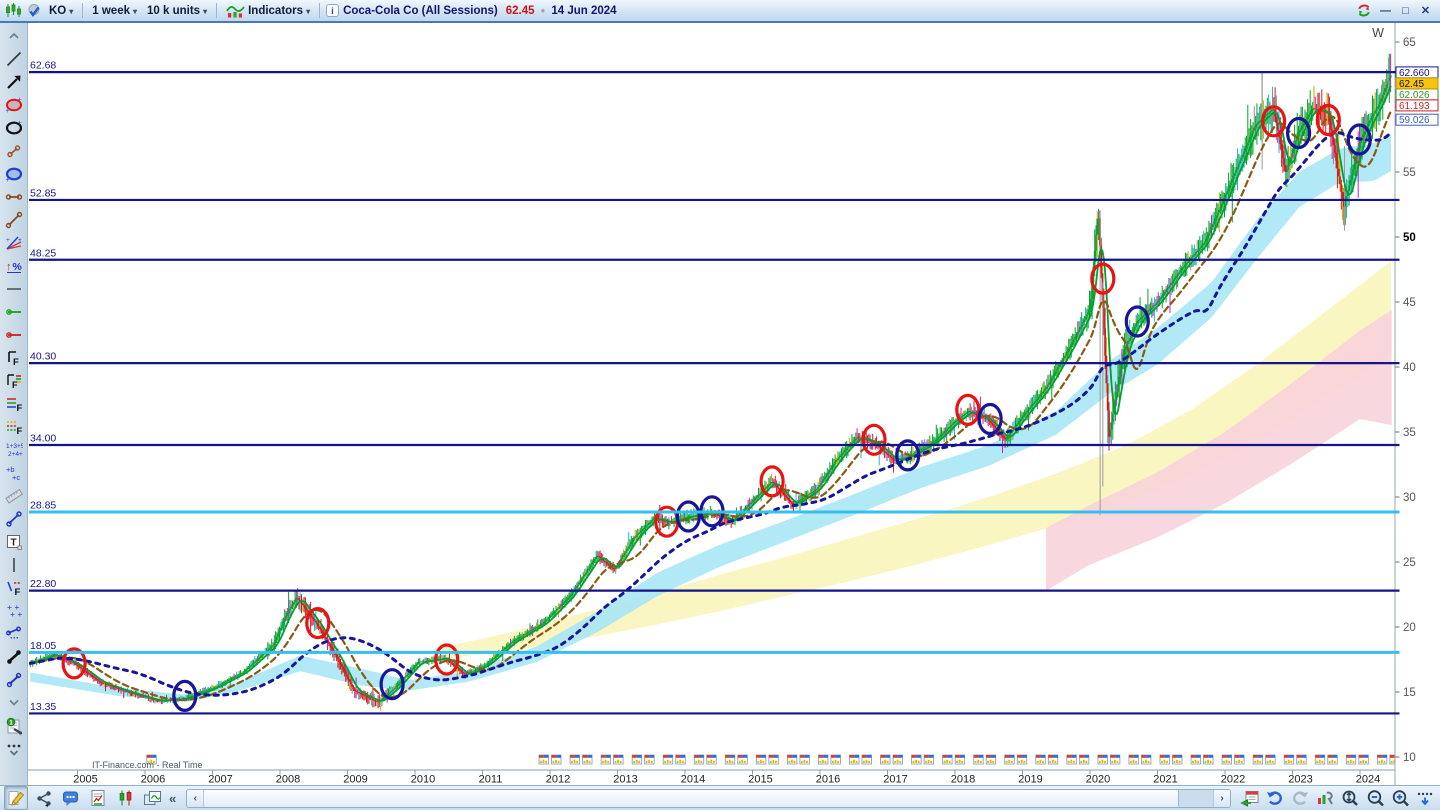 This screenshot has height=810, width=1440. Describe the element at coordinates (173, 798) in the screenshot. I see `collapse-left-icon: «` at that location.